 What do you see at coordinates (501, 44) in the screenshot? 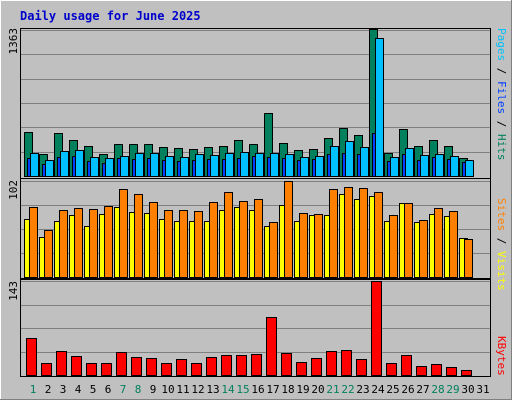
I see `legend-pages: Pages` at bounding box center [501, 44].